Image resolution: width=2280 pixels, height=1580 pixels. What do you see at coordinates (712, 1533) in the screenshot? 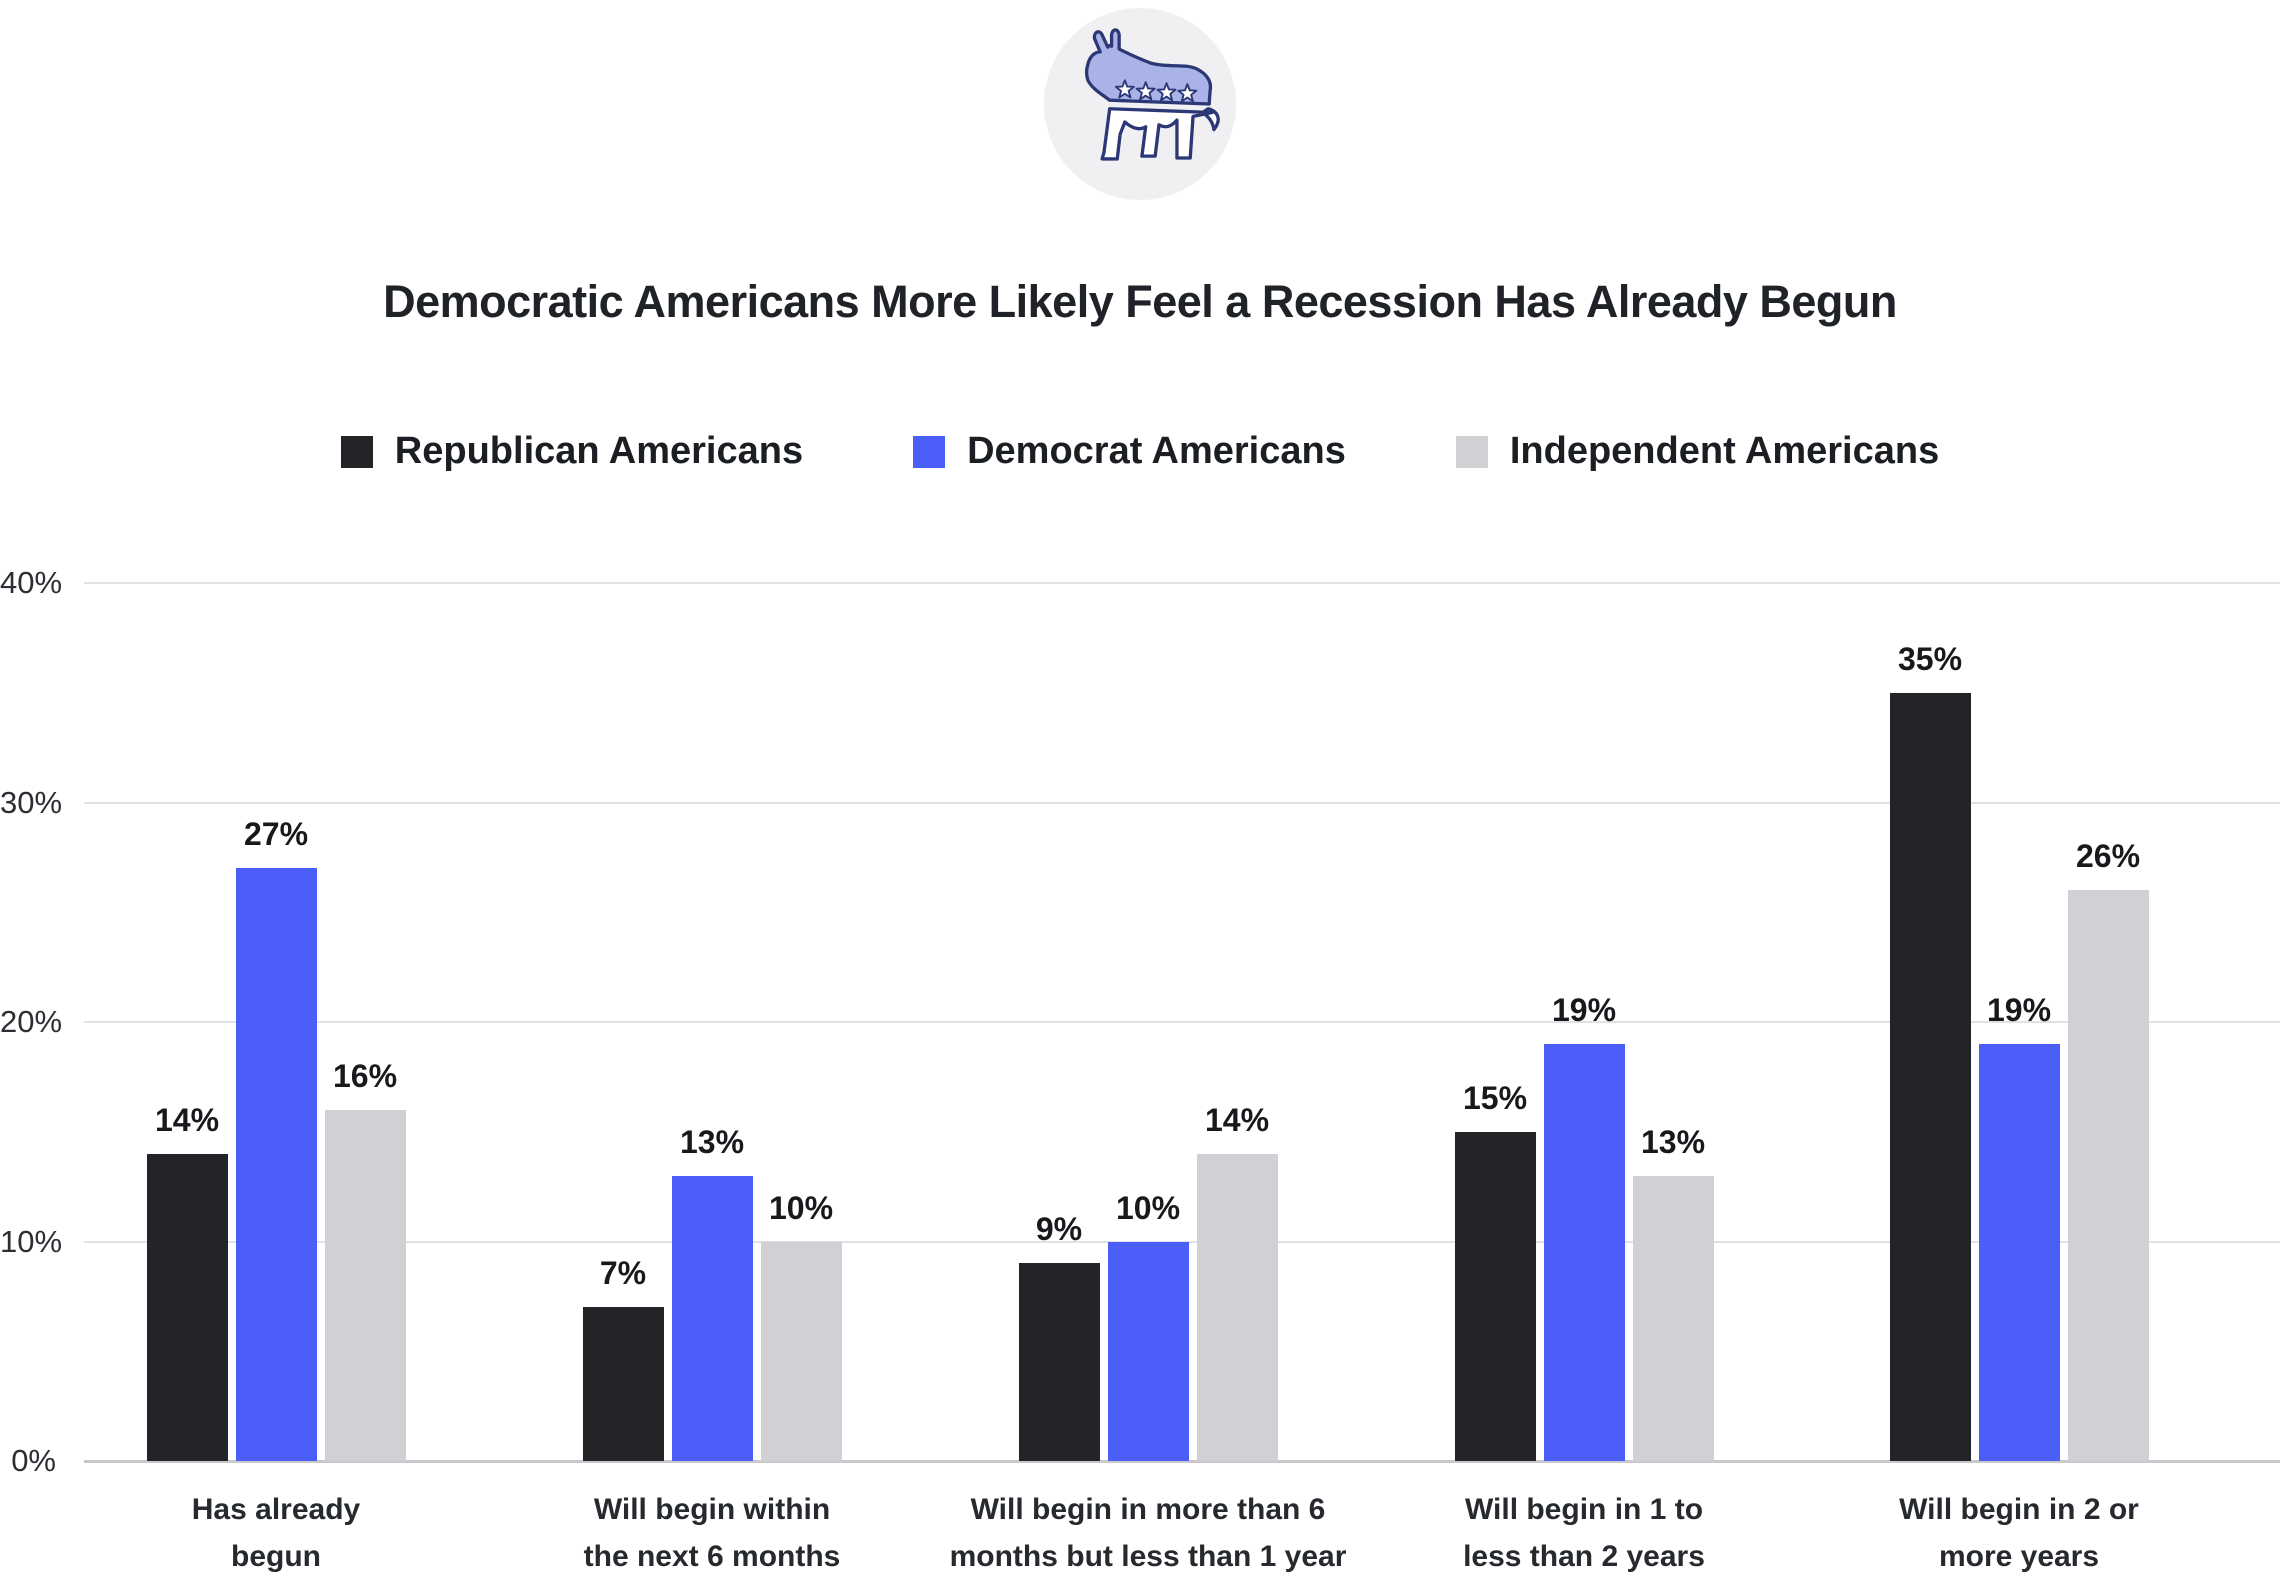
I see `category-label: Will begin within the next 6 months` at bounding box center [712, 1533].